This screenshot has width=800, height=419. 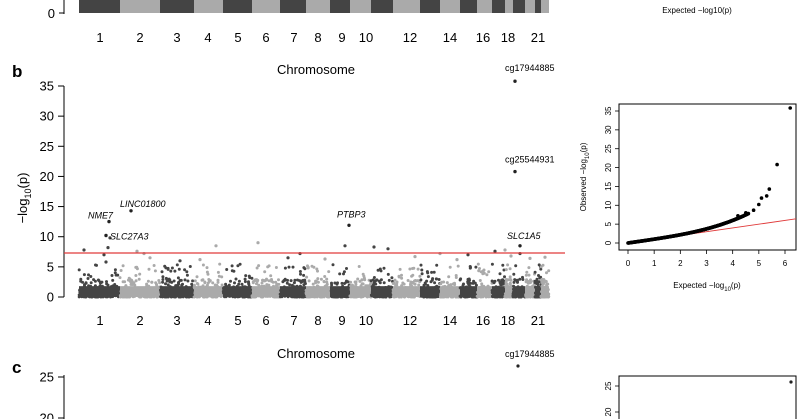 I want to click on chrom-tick-label: 18, so click(x=508, y=320).